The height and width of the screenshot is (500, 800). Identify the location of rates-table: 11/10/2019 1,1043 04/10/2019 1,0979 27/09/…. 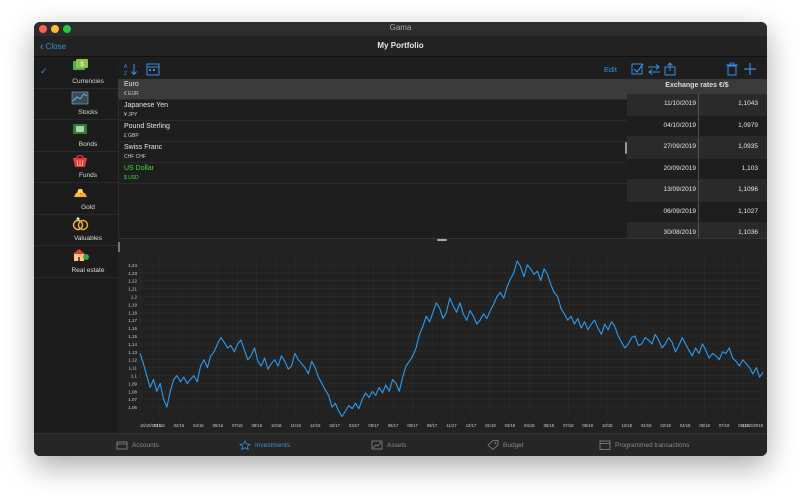
(697, 169).